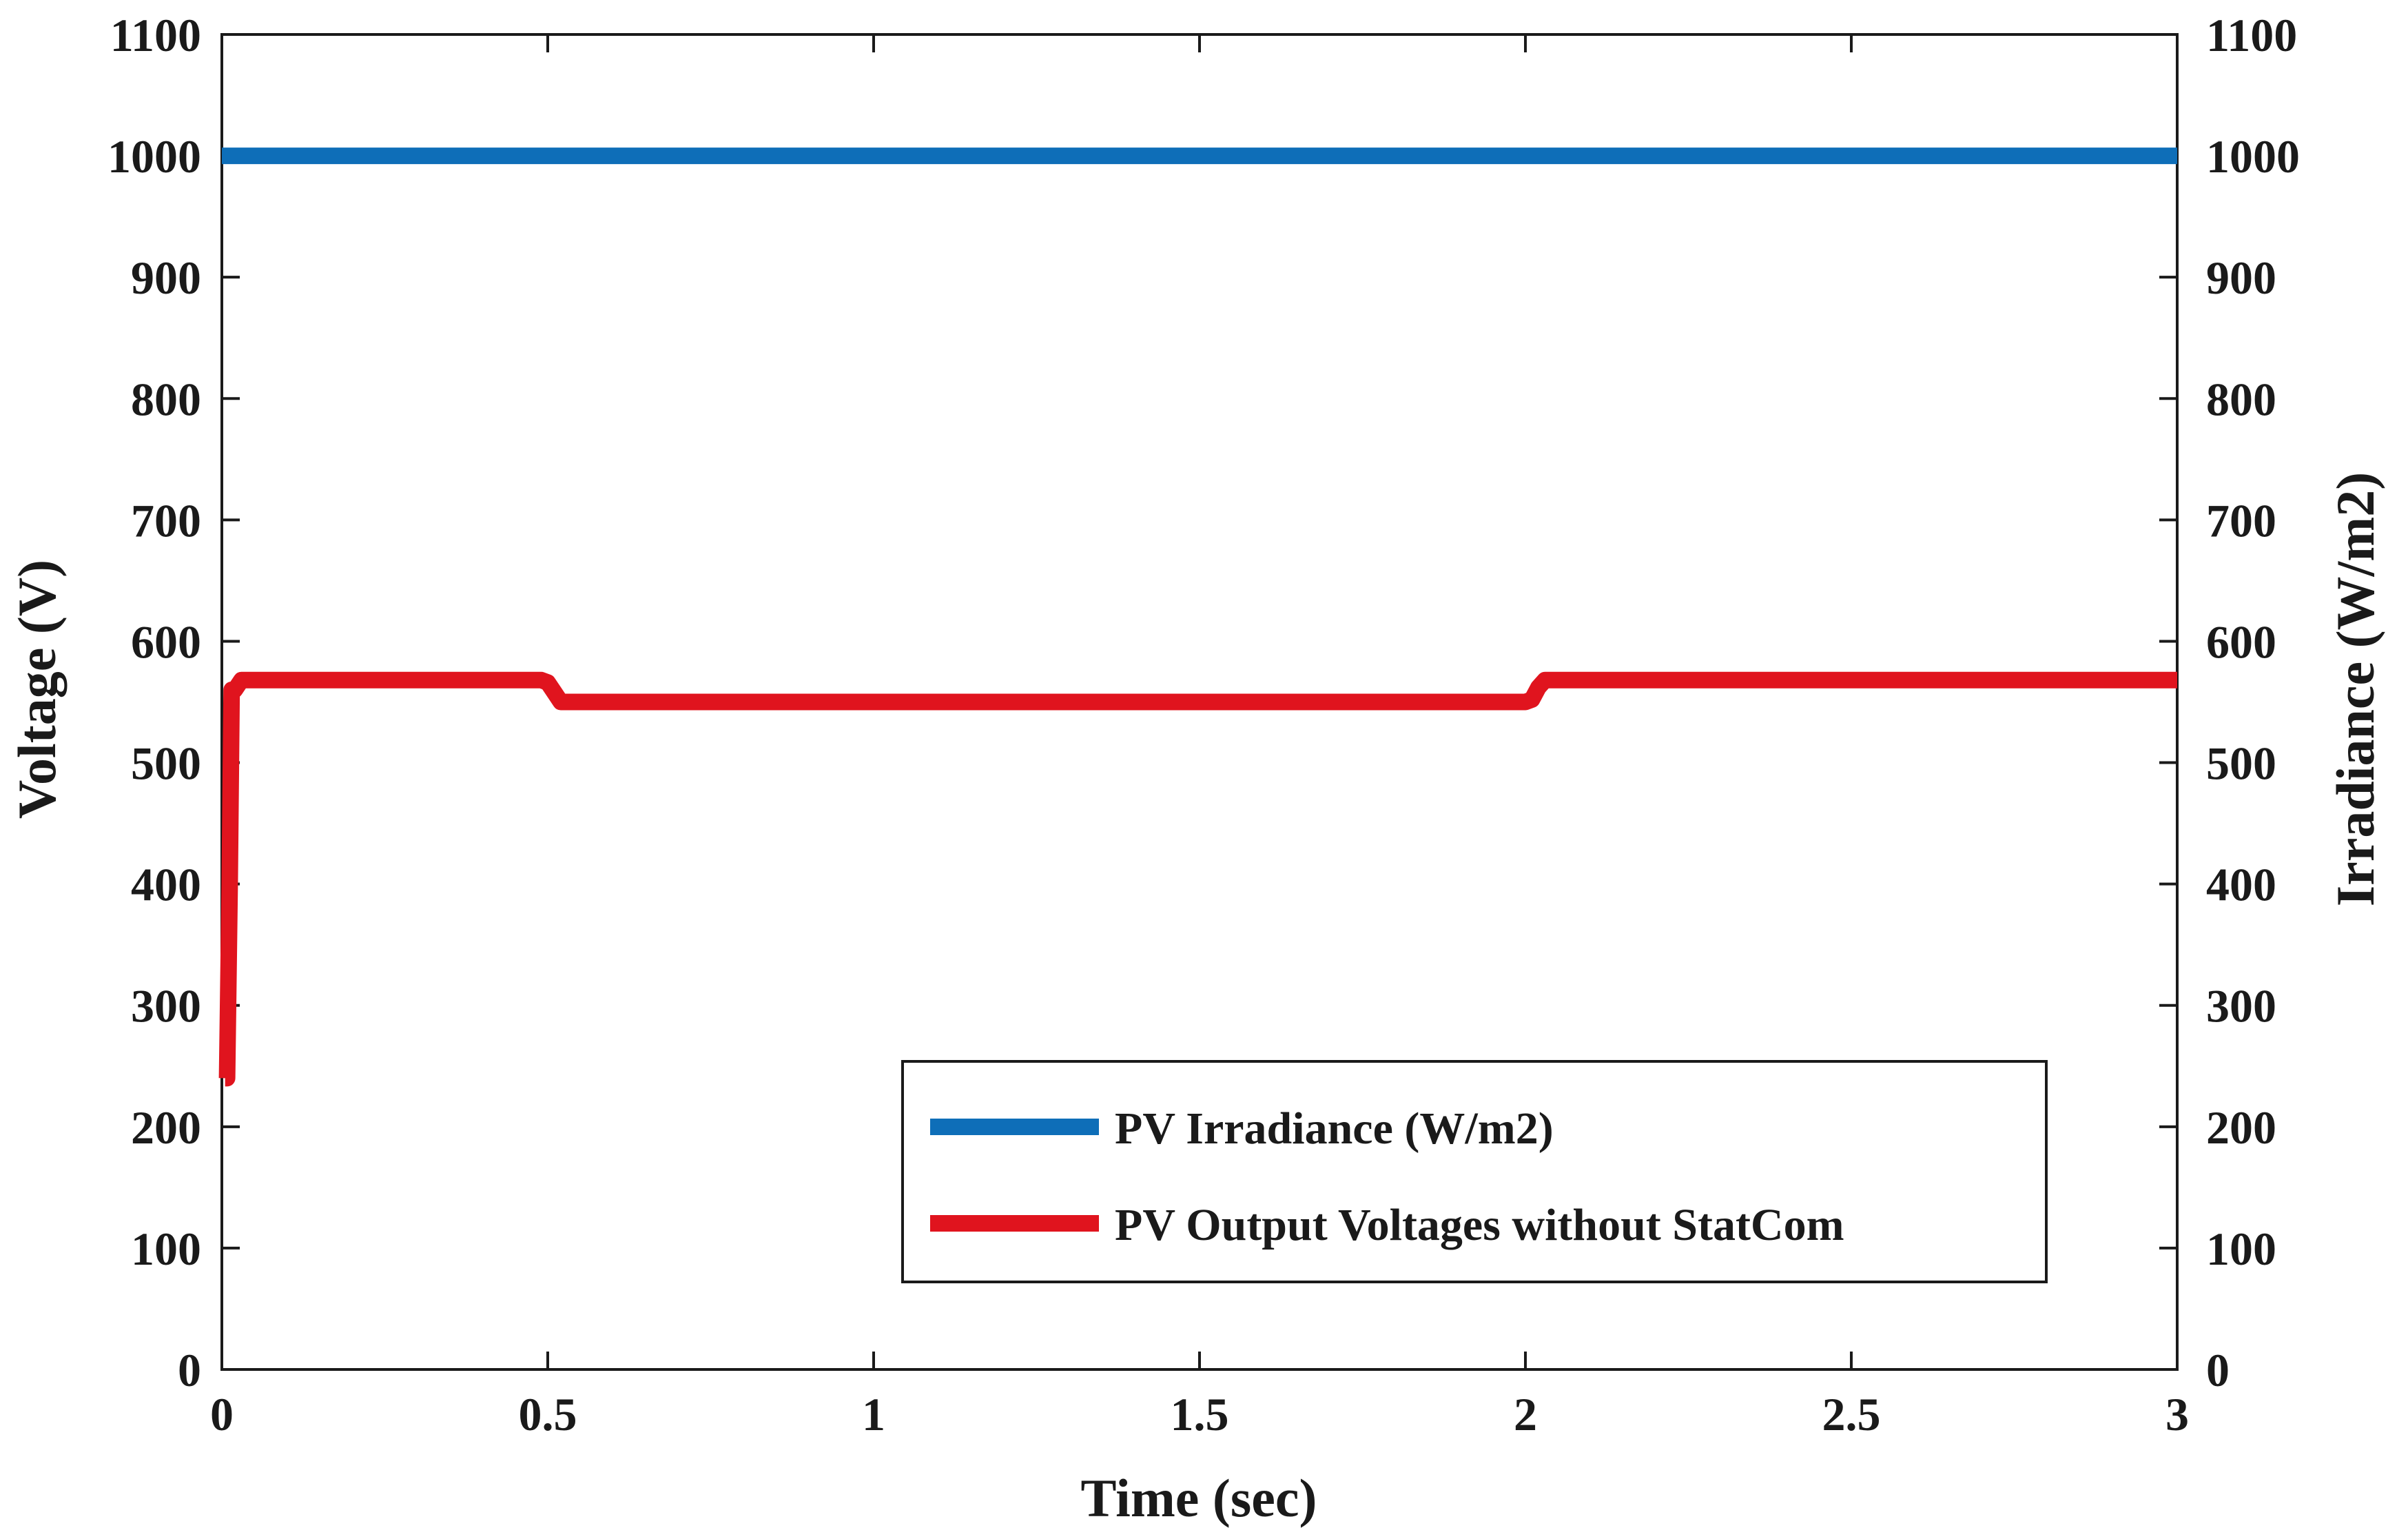  Describe the element at coordinates (1334, 1129) in the screenshot. I see `legend-label-irradiance: PV Irradiance (W/m2)` at that location.